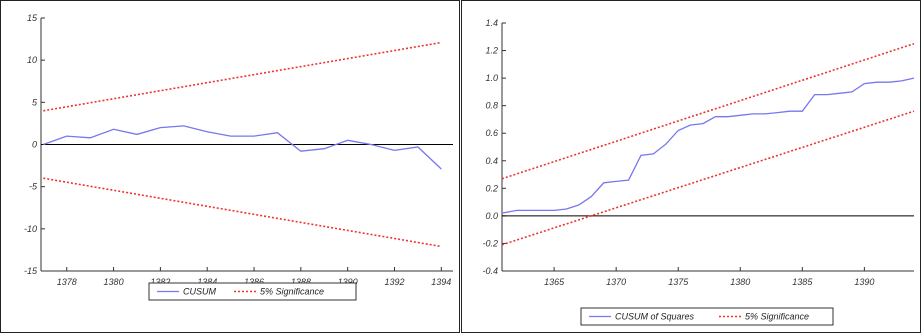 The width and height of the screenshot is (921, 334). I want to click on chart-0-x-tick-label: 1380, so click(114, 282).